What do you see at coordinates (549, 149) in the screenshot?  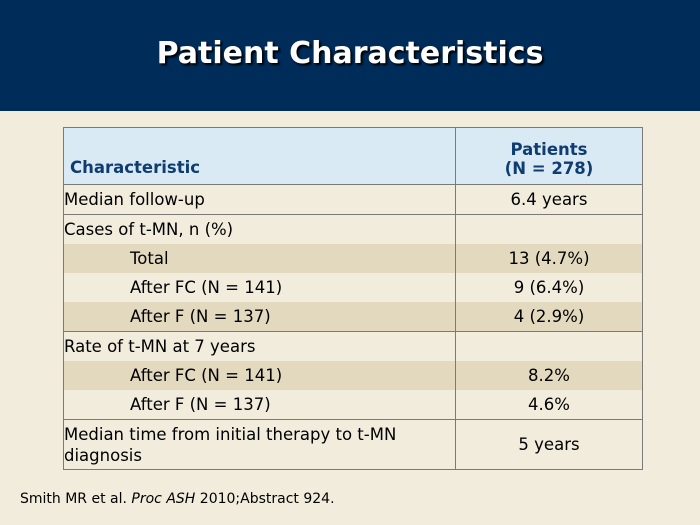 I see `header-patients-line1: Patients` at bounding box center [549, 149].